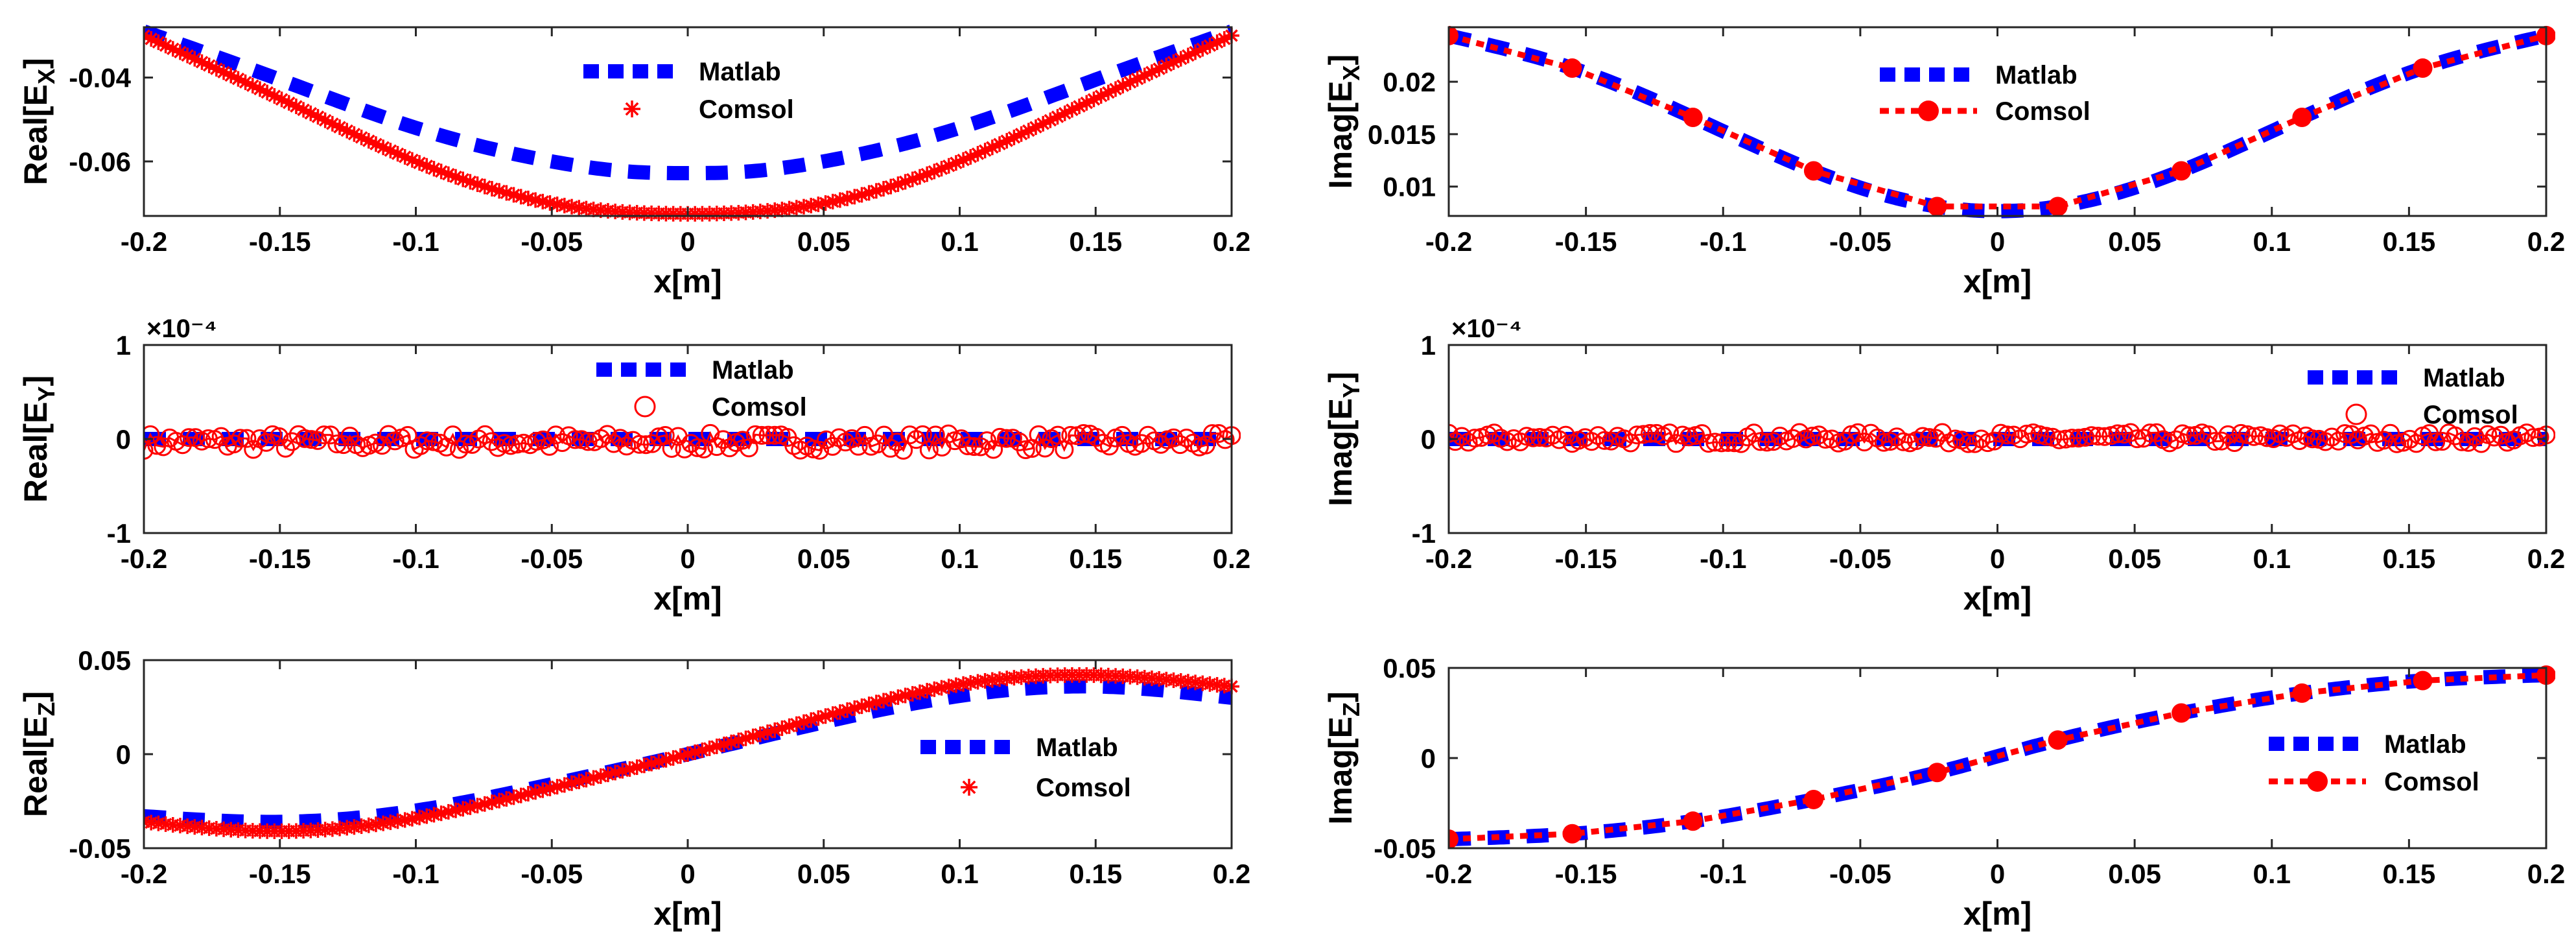  Describe the element at coordinates (100, 162) in the screenshot. I see `y-tick-label: -0.06` at that location.